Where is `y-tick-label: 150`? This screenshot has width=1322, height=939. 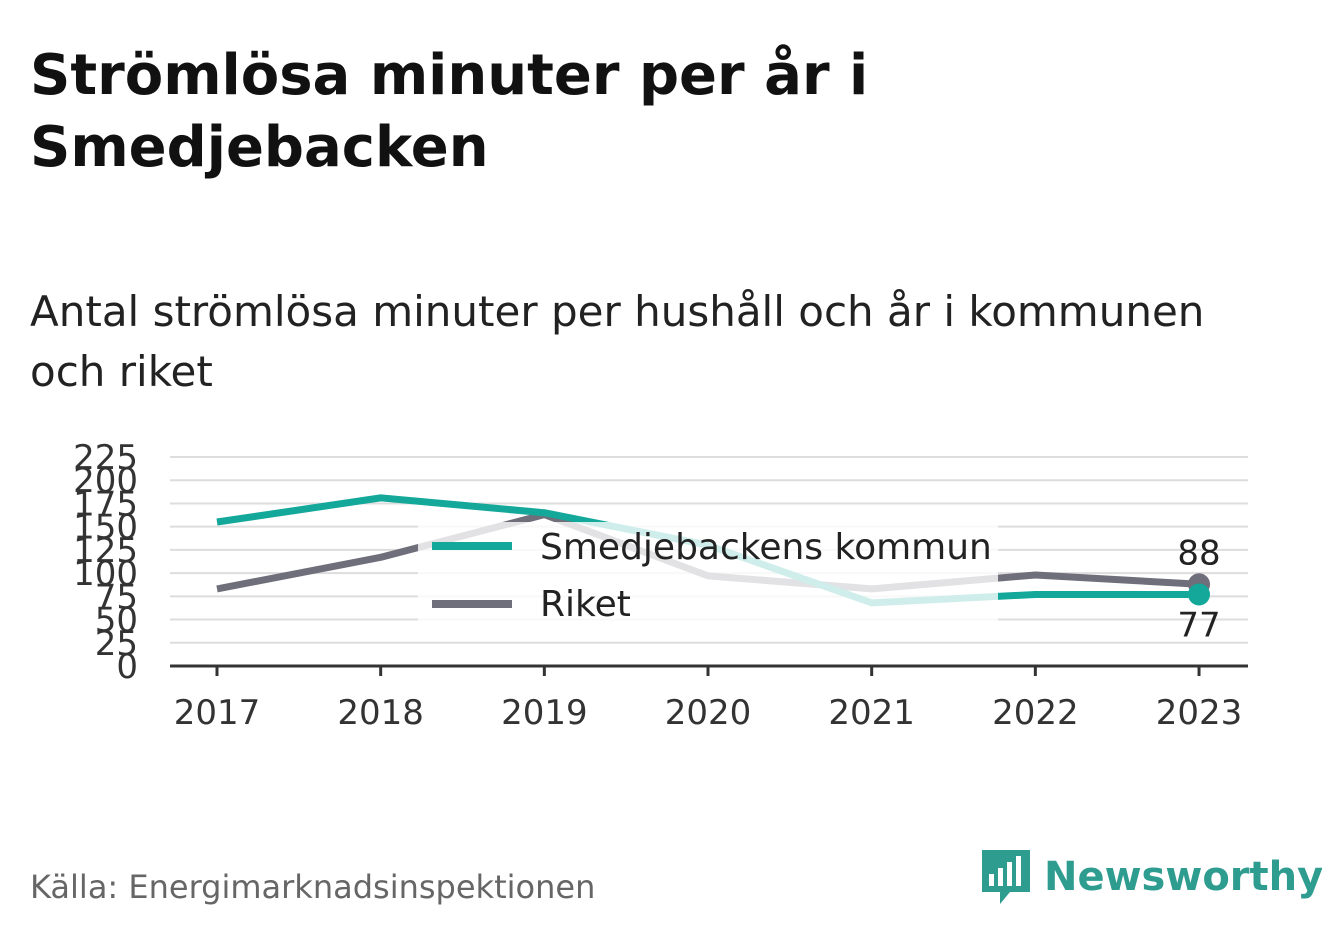
y-tick-label: 150 is located at coordinates (105, 528).